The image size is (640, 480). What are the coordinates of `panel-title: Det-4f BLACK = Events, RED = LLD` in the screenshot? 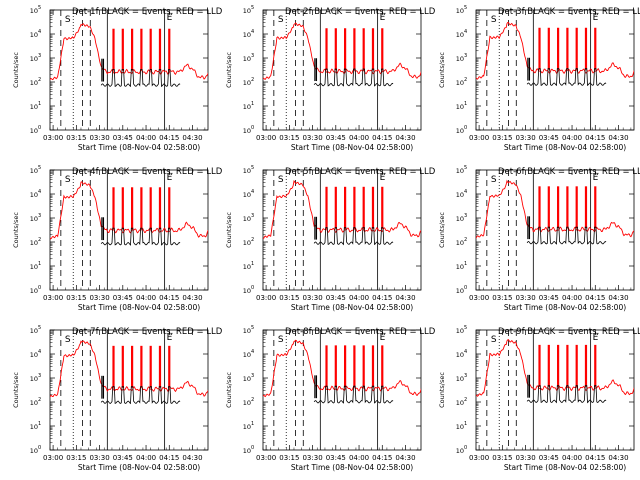 It's located at (147, 172).